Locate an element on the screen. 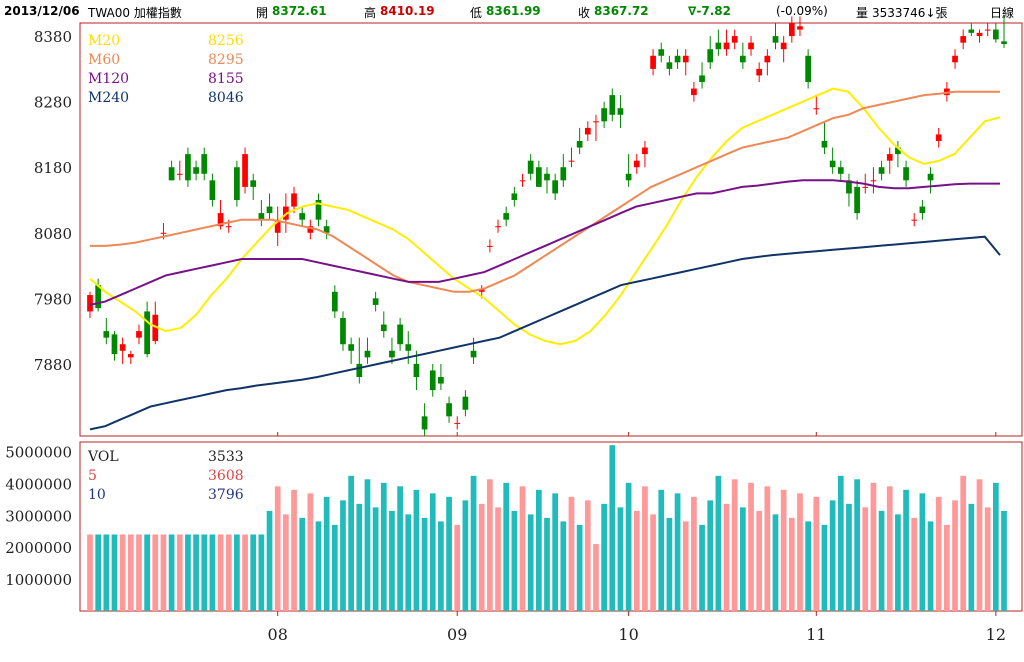 The height and width of the screenshot is (662, 1024). low-label: 低 is located at coordinates (476, 13).